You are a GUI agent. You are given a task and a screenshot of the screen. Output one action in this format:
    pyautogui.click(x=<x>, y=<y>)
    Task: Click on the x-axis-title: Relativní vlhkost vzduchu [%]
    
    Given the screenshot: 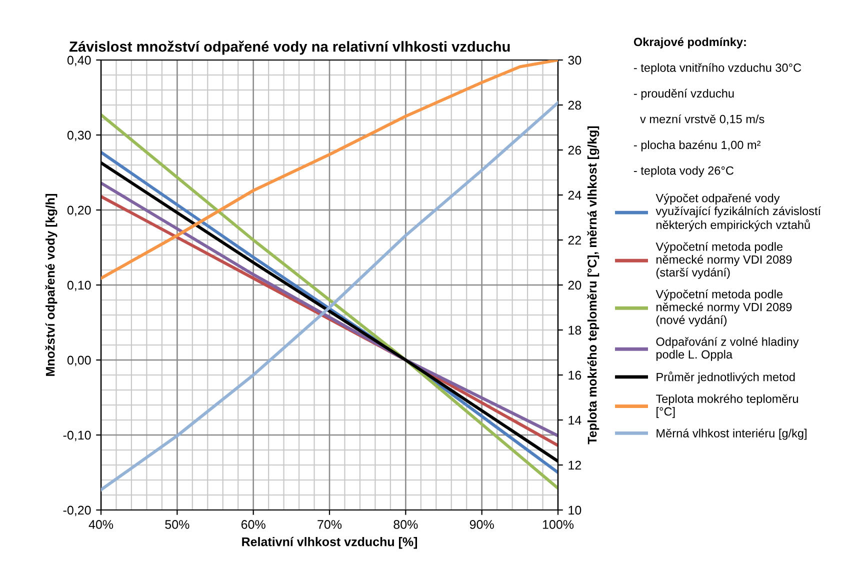 What is the action you would take?
    pyautogui.click(x=330, y=542)
    